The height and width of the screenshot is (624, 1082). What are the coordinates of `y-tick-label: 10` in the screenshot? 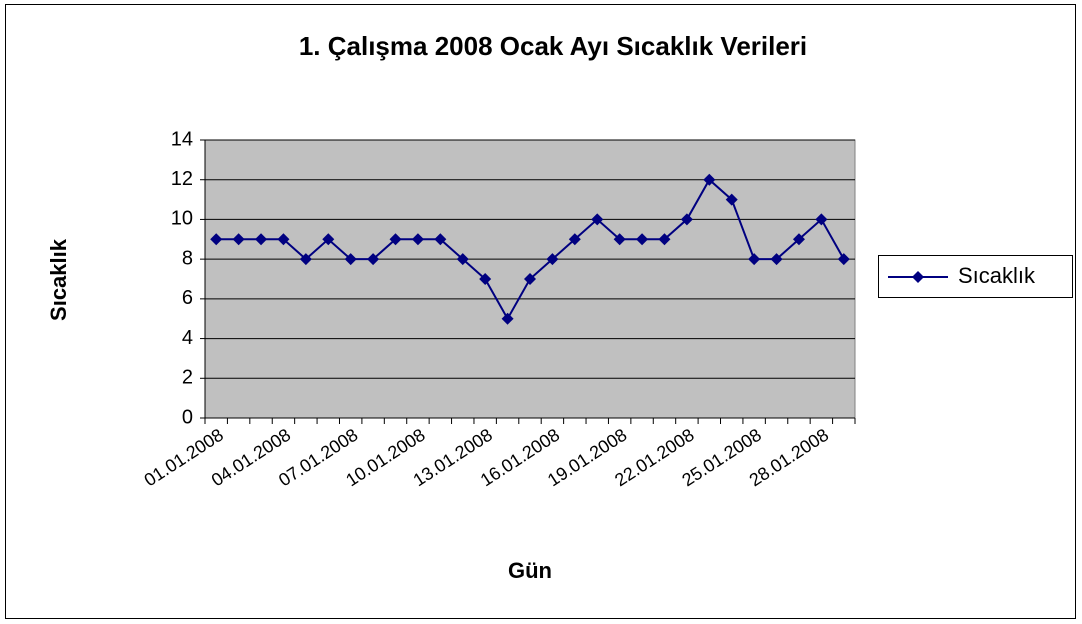 It's located at (182, 219).